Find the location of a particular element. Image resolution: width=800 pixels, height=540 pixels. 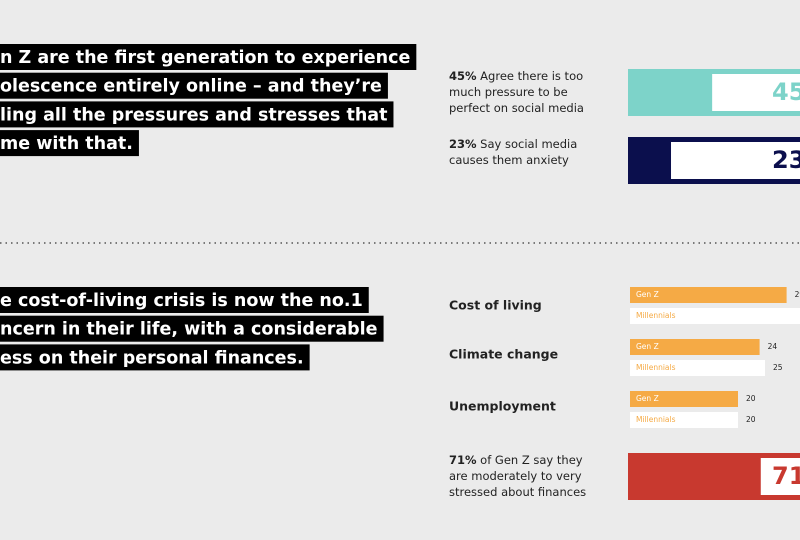

stat-text: are moderately to very is located at coordinates (515, 476).